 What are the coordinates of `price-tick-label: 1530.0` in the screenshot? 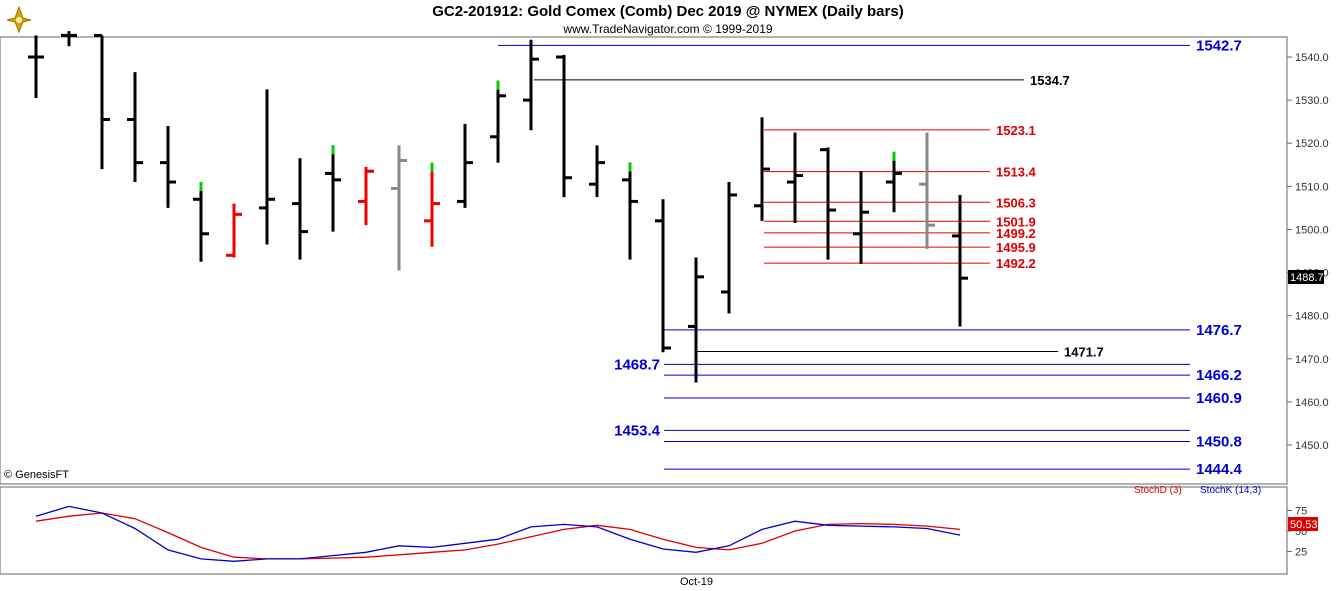 It's located at (1312, 101).